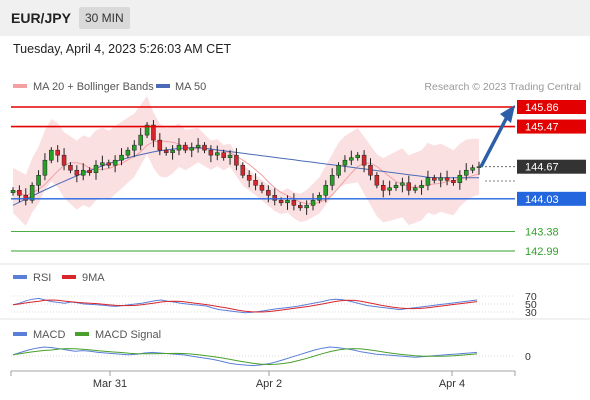 The width and height of the screenshot is (590, 400). What do you see at coordinates (531, 305) in the screenshot?
I see `rsi-tick-label: 50` at bounding box center [531, 305].